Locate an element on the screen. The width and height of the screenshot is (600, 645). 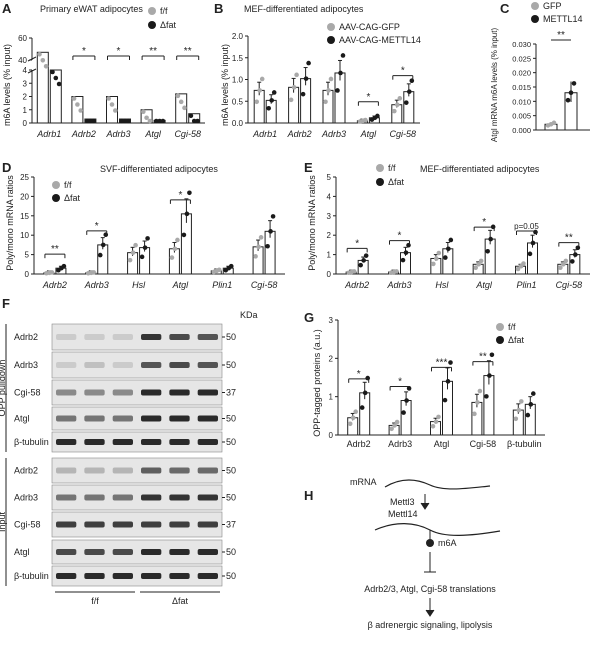
panel-e-title: MEF-differentiated adipocytes is located at coordinates (480, 169).